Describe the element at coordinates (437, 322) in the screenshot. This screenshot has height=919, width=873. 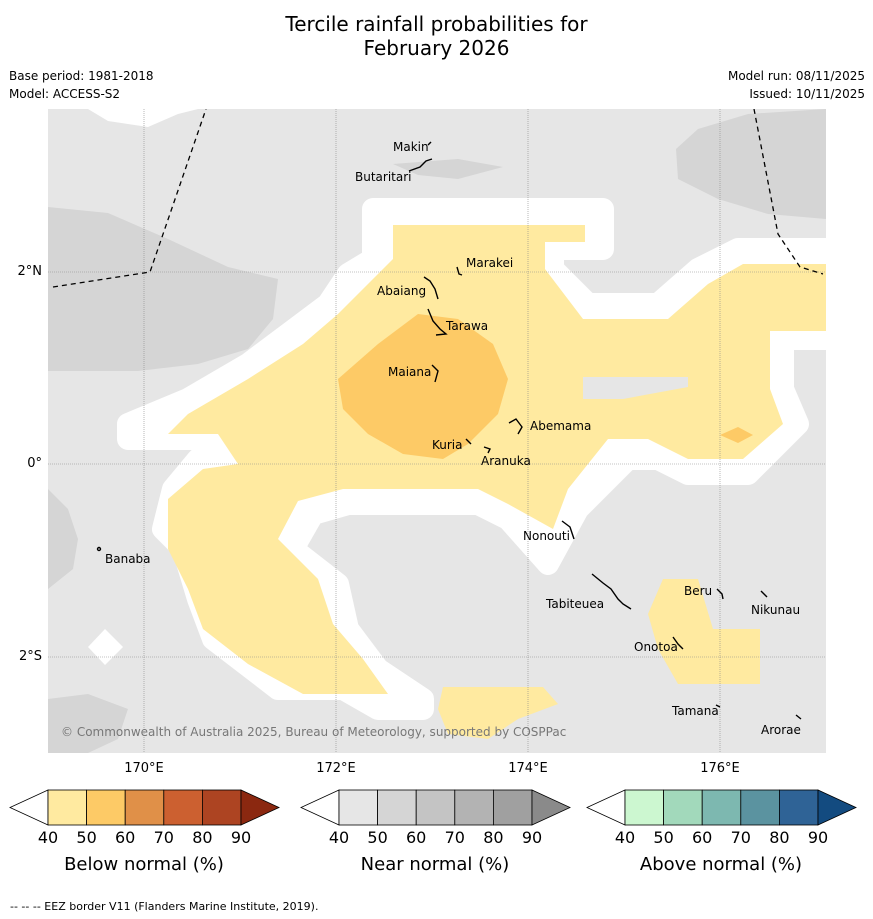
I see `tarawa-atoll` at that location.